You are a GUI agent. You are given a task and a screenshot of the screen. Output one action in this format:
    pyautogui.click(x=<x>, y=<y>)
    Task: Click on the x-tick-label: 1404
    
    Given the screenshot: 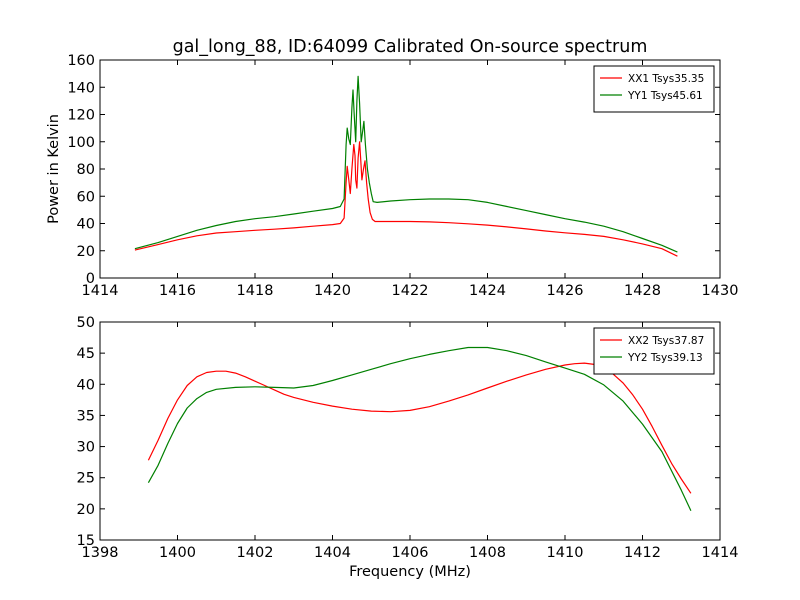 What is the action you would take?
    pyautogui.click(x=332, y=553)
    